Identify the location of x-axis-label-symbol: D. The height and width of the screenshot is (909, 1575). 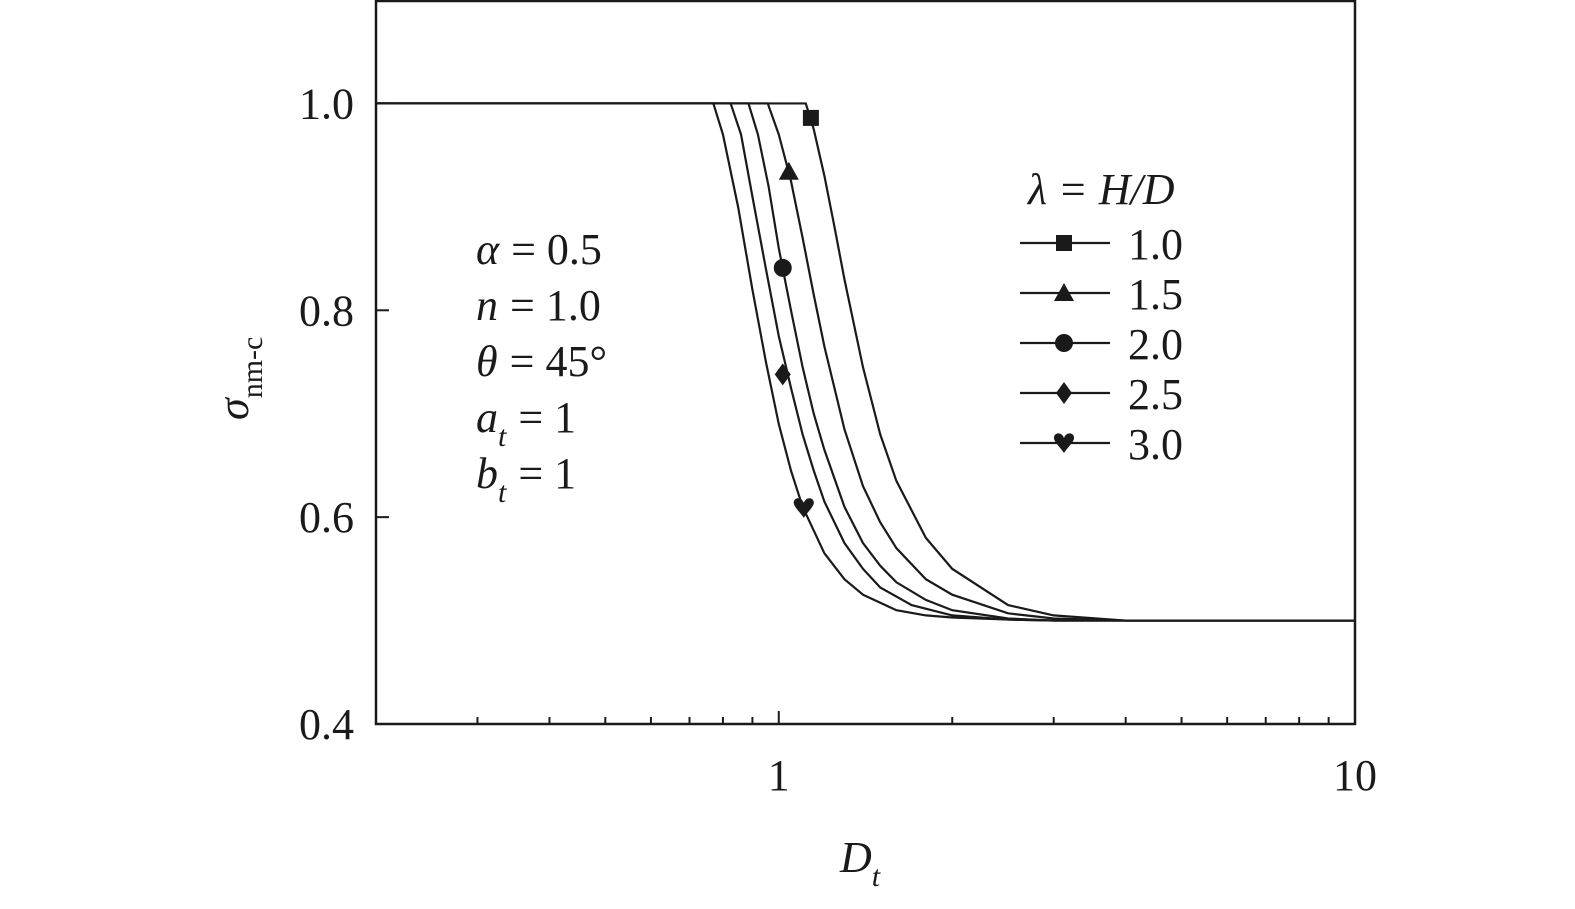
(855, 857).